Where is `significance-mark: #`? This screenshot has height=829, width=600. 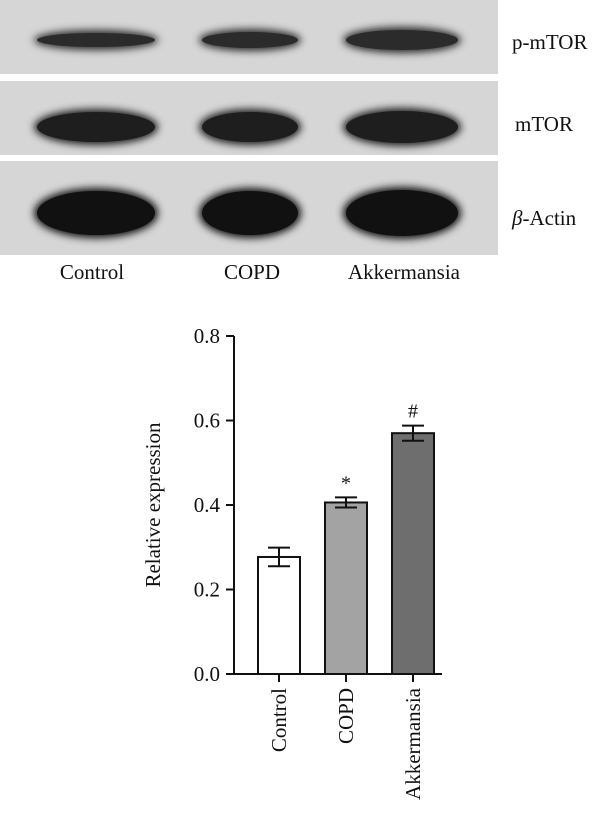 significance-mark: # is located at coordinates (413, 412).